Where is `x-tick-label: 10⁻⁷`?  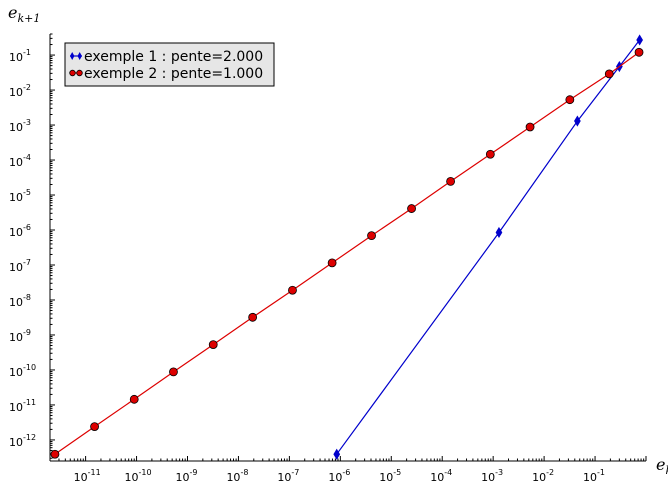
x-tick-label: 10⁻⁷ is located at coordinates (288, 476).